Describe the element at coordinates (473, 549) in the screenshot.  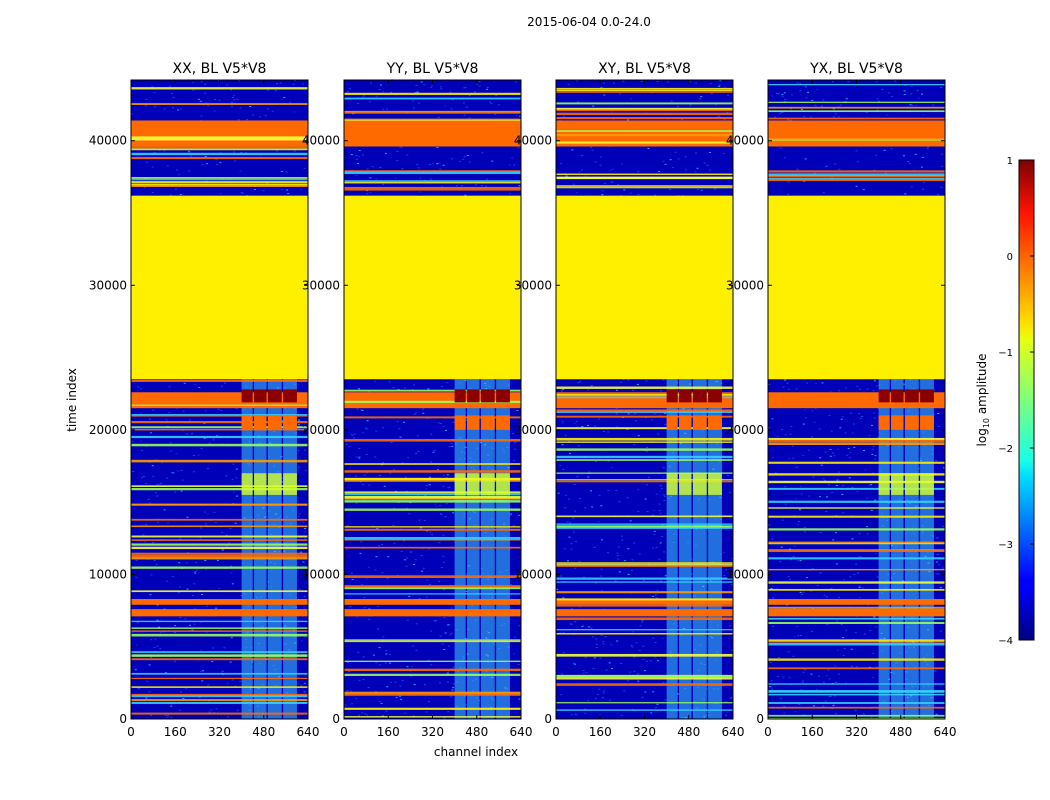
I see `rfi-band` at that location.